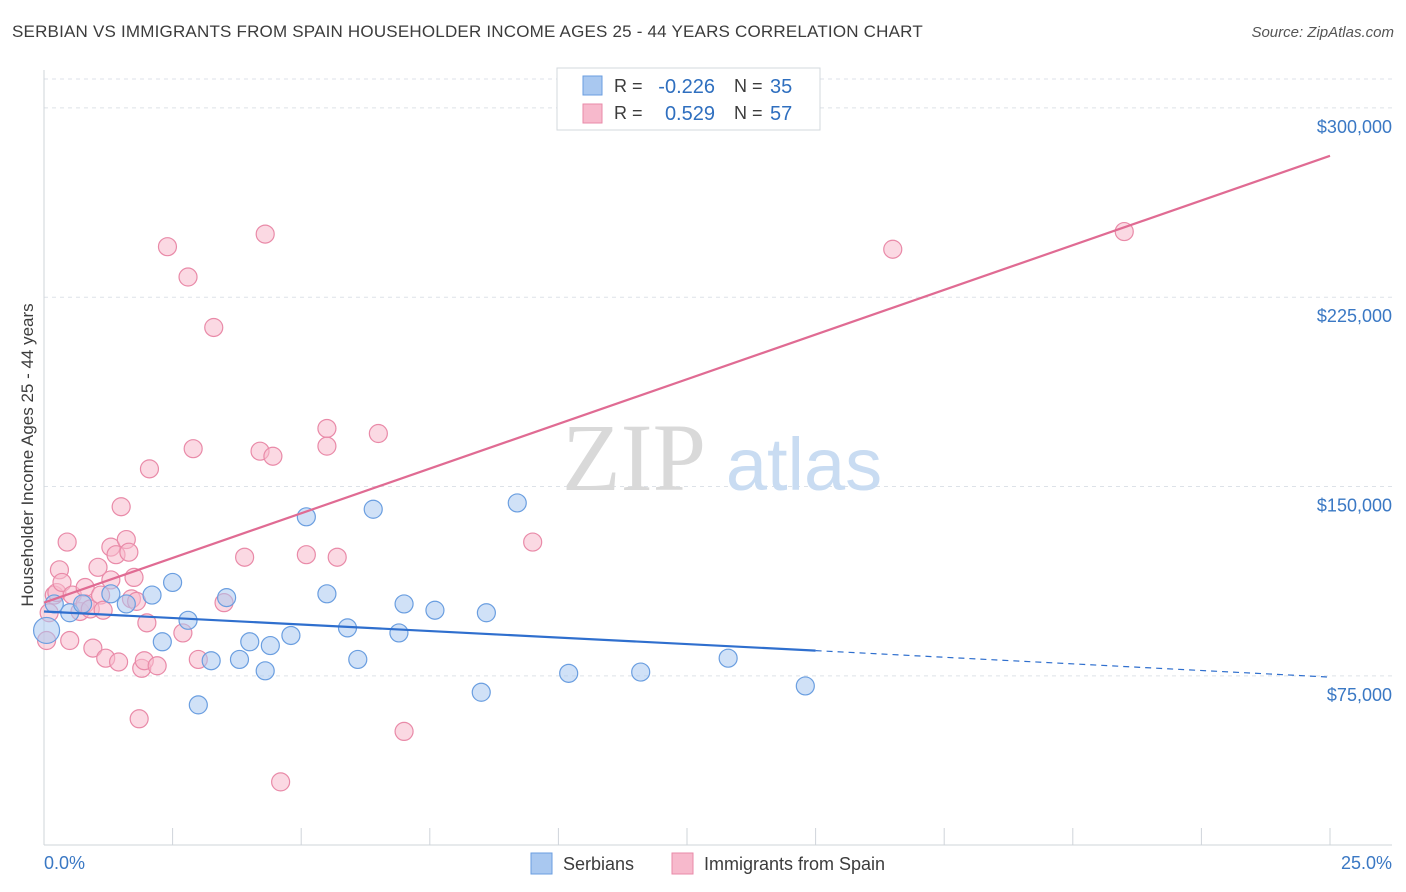  Describe the element at coordinates (1366, 863) in the screenshot. I see `x-tick-label-max: 25.0%` at that location.